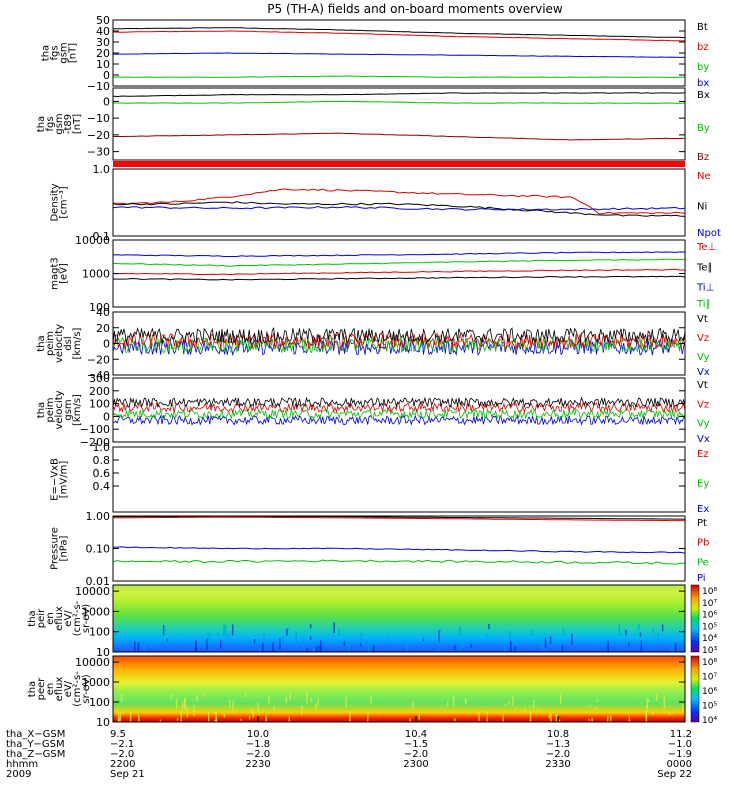 Image resolution: width=750 pixels, height=804 pixels. I want to click on y-tick-label: 0.01, so click(98, 581).